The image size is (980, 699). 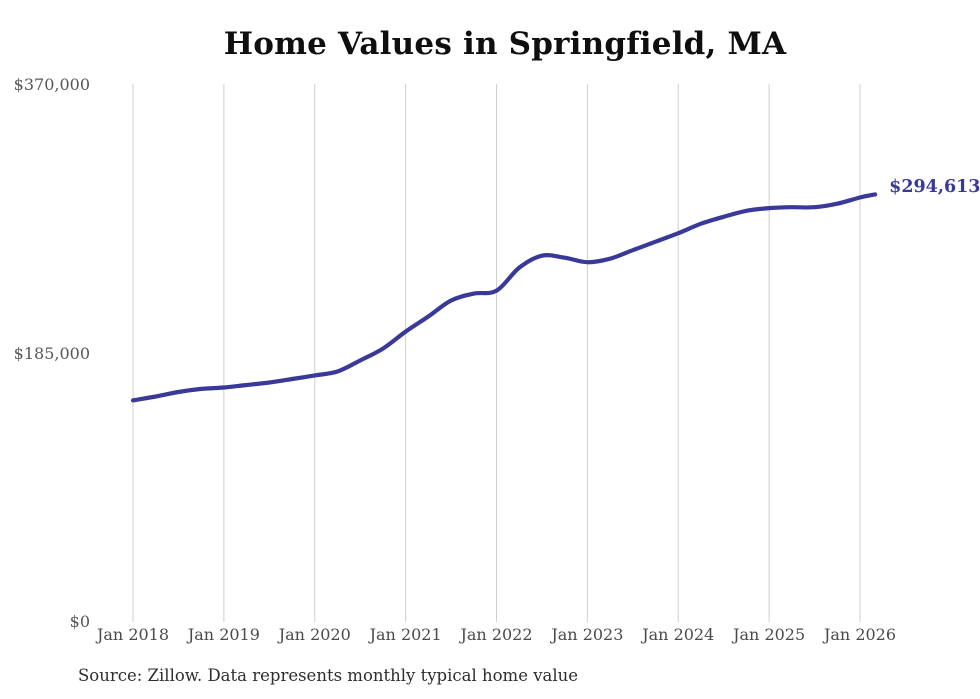 I want to click on y-tick-label: $185,000, so click(x=51, y=353).